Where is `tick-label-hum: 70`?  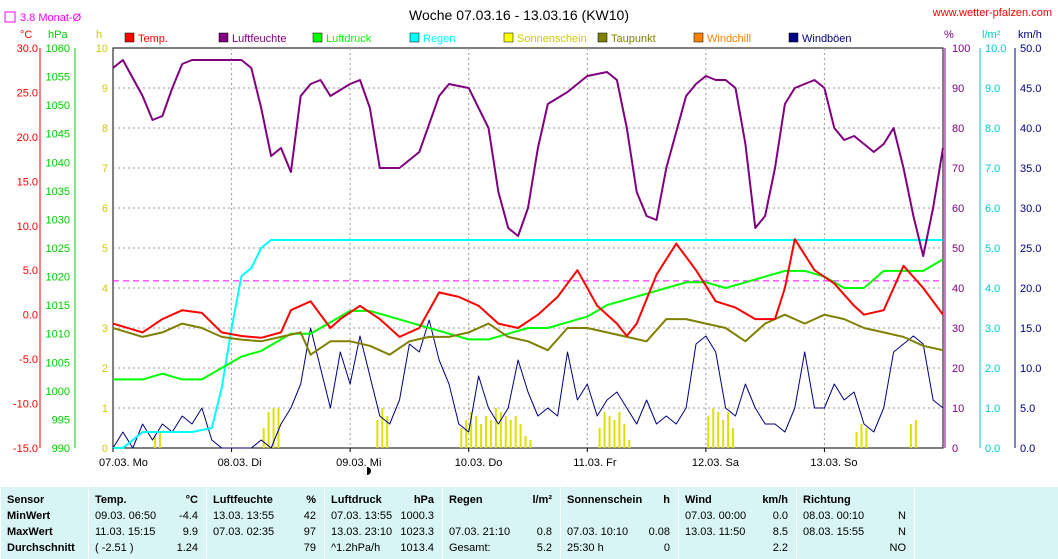
tick-label-hum: 70 is located at coordinates (958, 169).